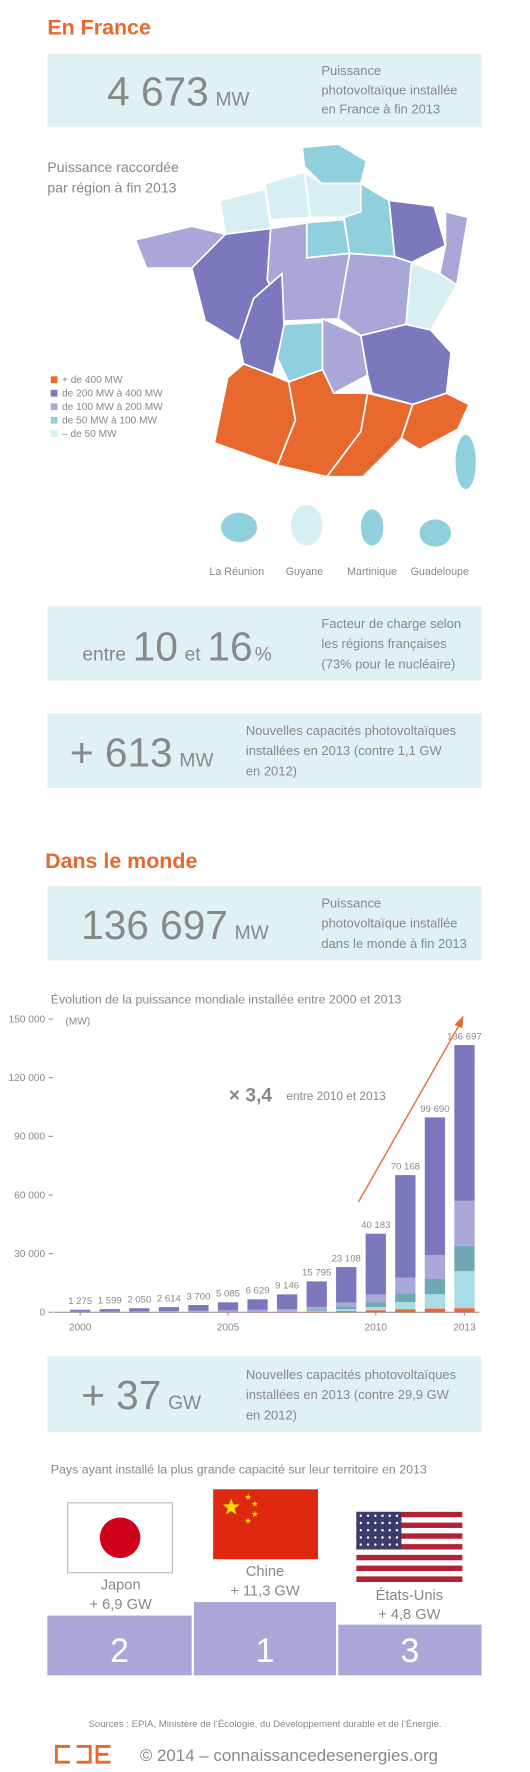  Describe the element at coordinates (255, 1503) in the screenshot. I see `flag-china-star` at that location.